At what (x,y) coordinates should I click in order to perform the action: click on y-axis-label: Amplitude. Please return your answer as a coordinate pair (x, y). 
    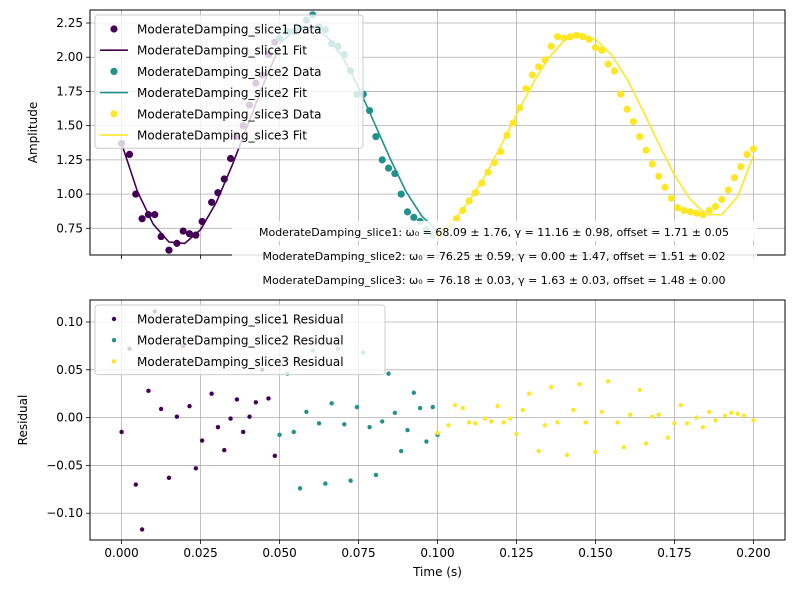
    Looking at the image, I should click on (33, 133).